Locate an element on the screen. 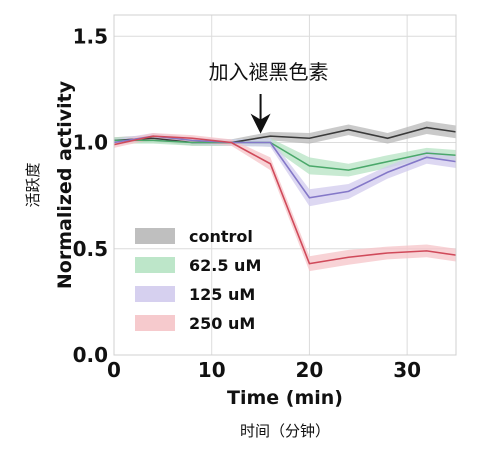 Image resolution: width=482 pixels, height=452 pixels. series-line-control is located at coordinates (285, 135).